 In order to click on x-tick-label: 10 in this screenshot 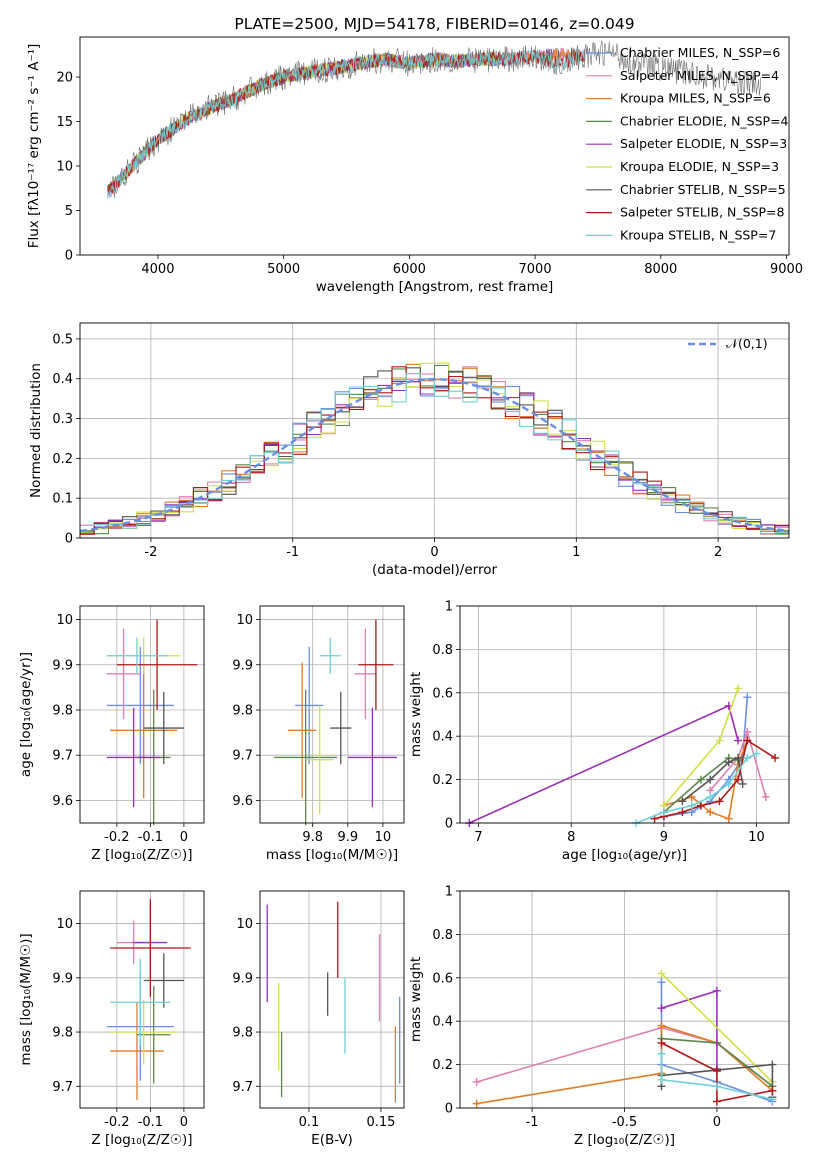, I will do `click(383, 837)`.